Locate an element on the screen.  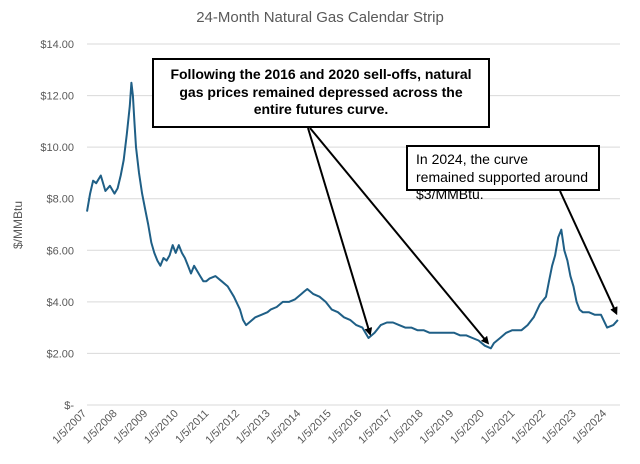
y-tick-label: $10.00 is located at coordinates (57, 148).